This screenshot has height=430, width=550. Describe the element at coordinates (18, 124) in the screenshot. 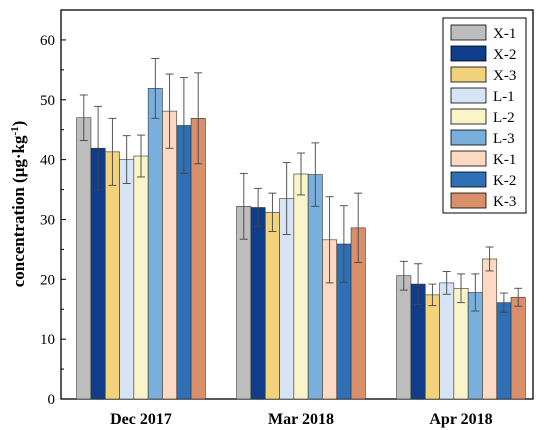

I see `y-axis-label-end: )` at that location.